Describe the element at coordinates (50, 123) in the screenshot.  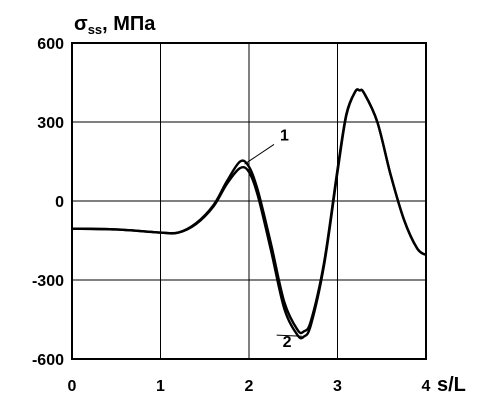
I see `y-tick-label: 300` at that location.